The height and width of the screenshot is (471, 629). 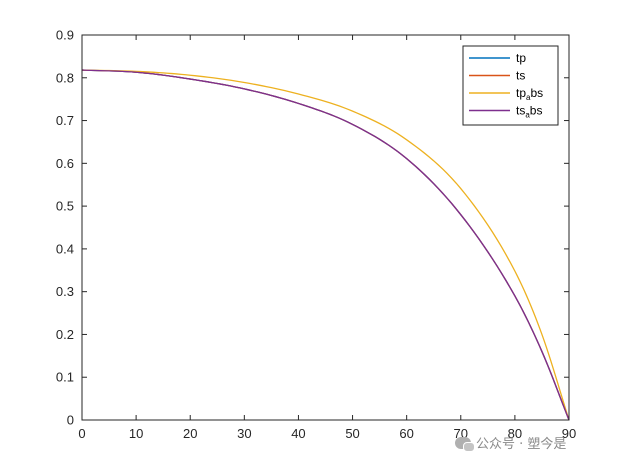 I want to click on legend-box, so click(x=510, y=85).